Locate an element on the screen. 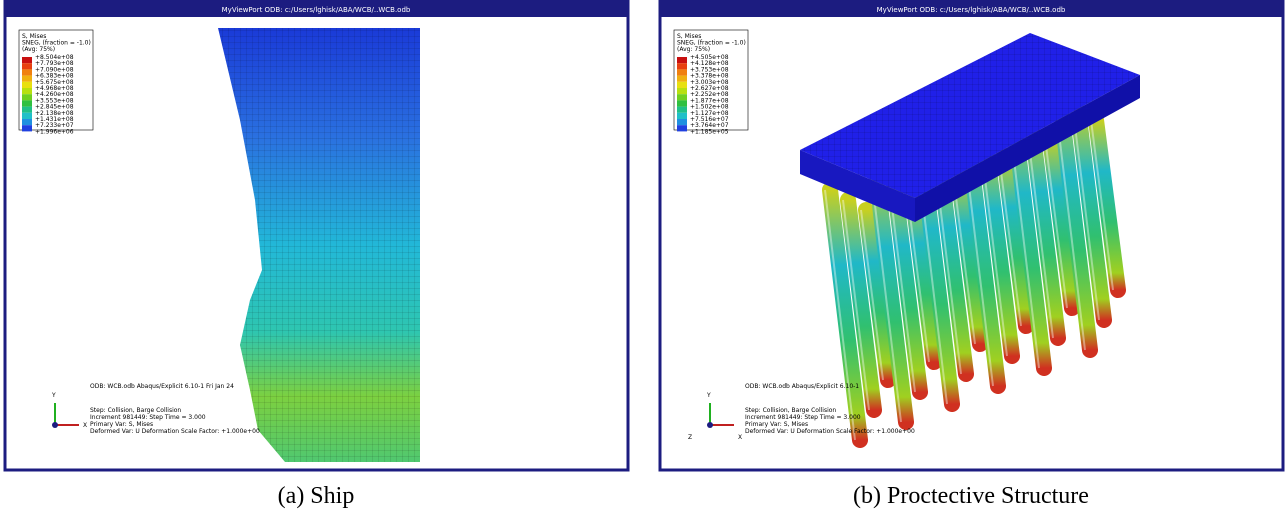  legend-value: +7.090e+08 is located at coordinates (54, 69).